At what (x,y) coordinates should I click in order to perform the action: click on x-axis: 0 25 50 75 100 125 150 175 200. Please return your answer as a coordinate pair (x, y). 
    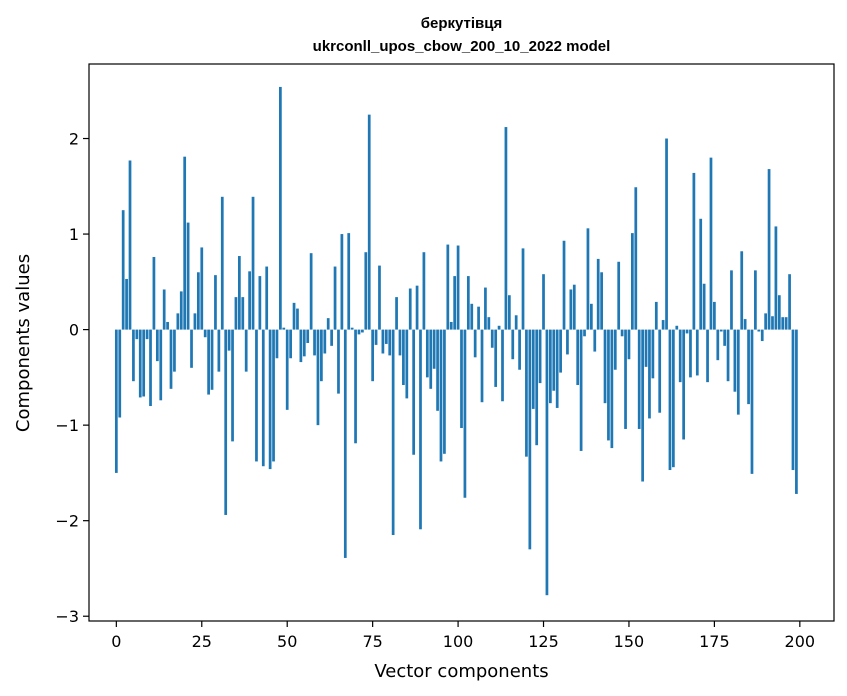
    Looking at the image, I should click on (463, 636).